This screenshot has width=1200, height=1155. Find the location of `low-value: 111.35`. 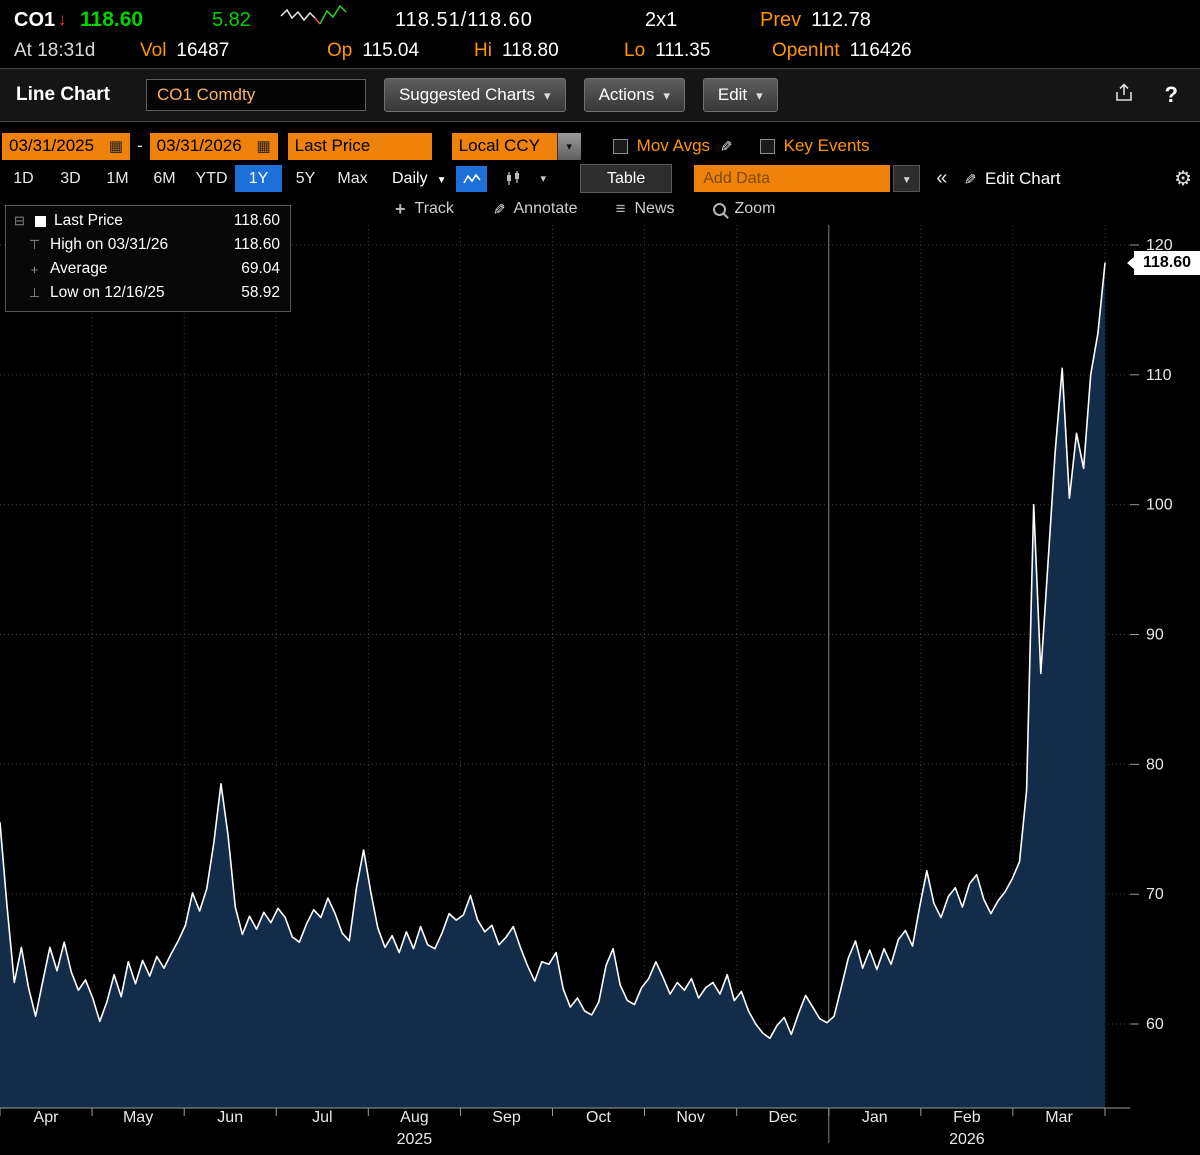

low-value: 111.35 is located at coordinates (683, 50).